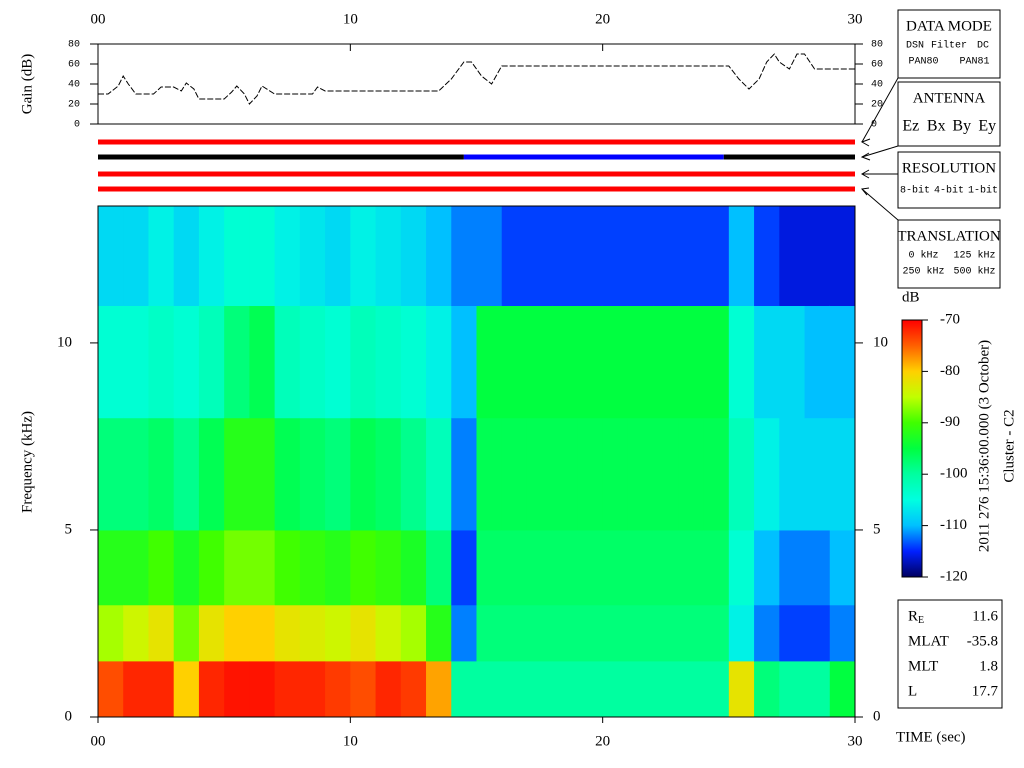 The height and width of the screenshot is (768, 1024). Describe the element at coordinates (915, 46) in the screenshot. I see `legend-item: DSN` at that location.